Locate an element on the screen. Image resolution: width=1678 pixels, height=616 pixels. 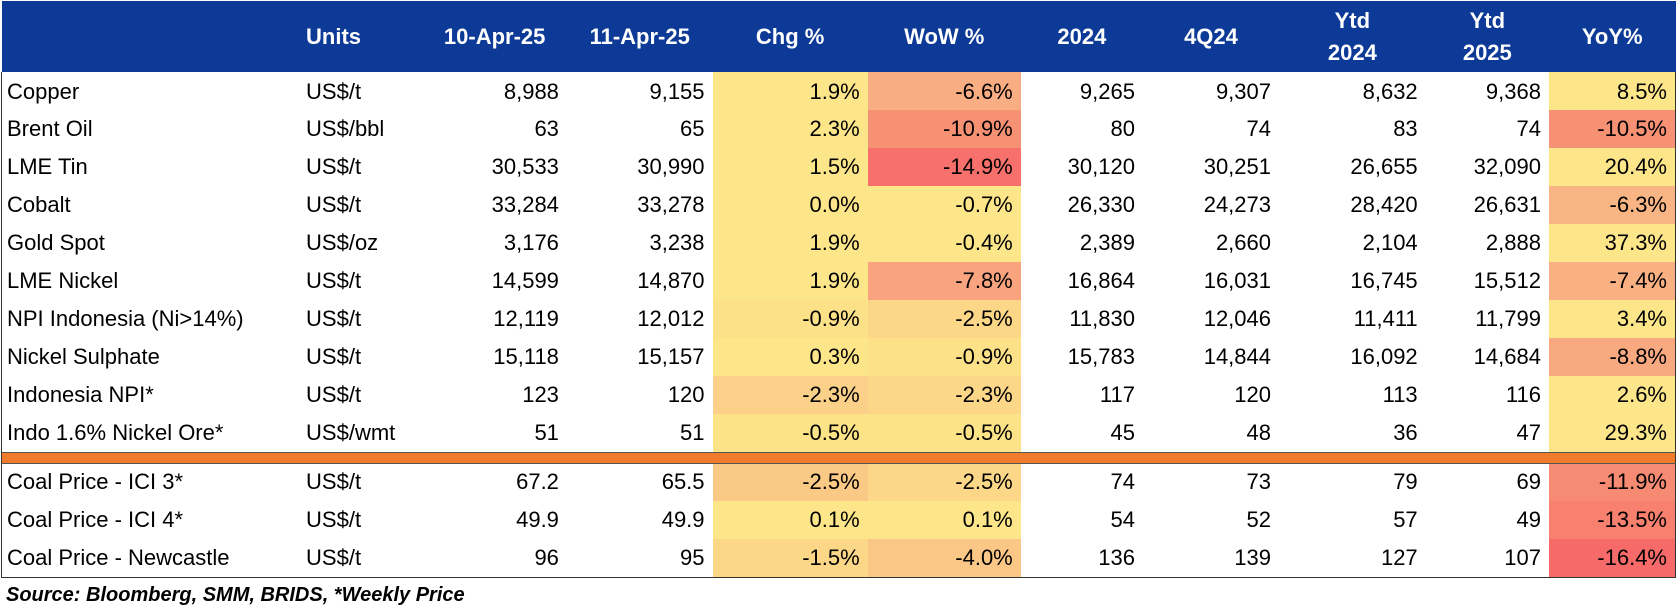
cell-y2024: 16,864 is located at coordinates (1101, 280).